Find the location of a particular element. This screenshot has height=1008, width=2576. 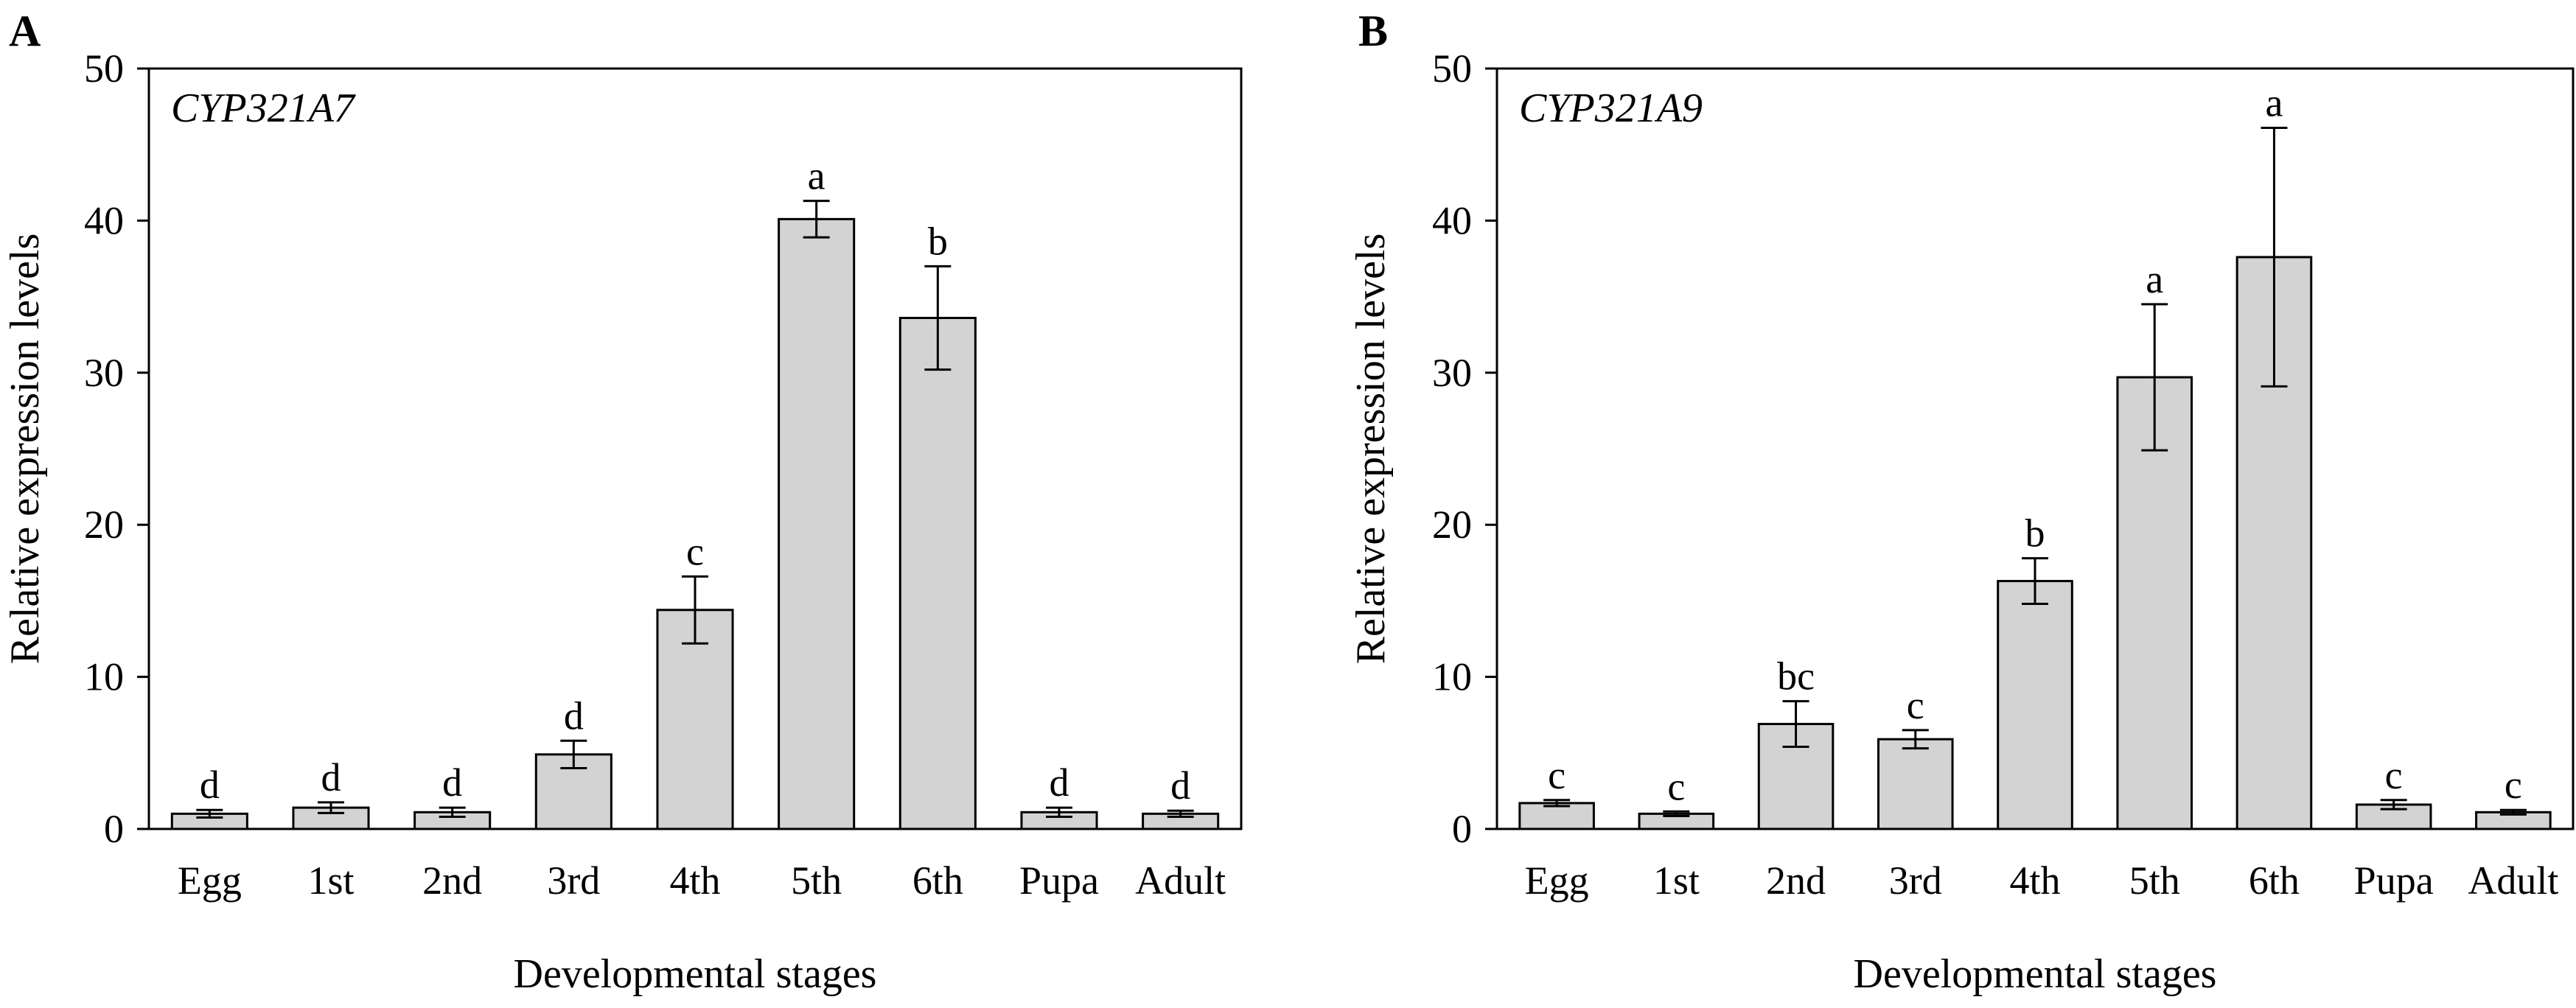

bar-6th is located at coordinates (937, 573).